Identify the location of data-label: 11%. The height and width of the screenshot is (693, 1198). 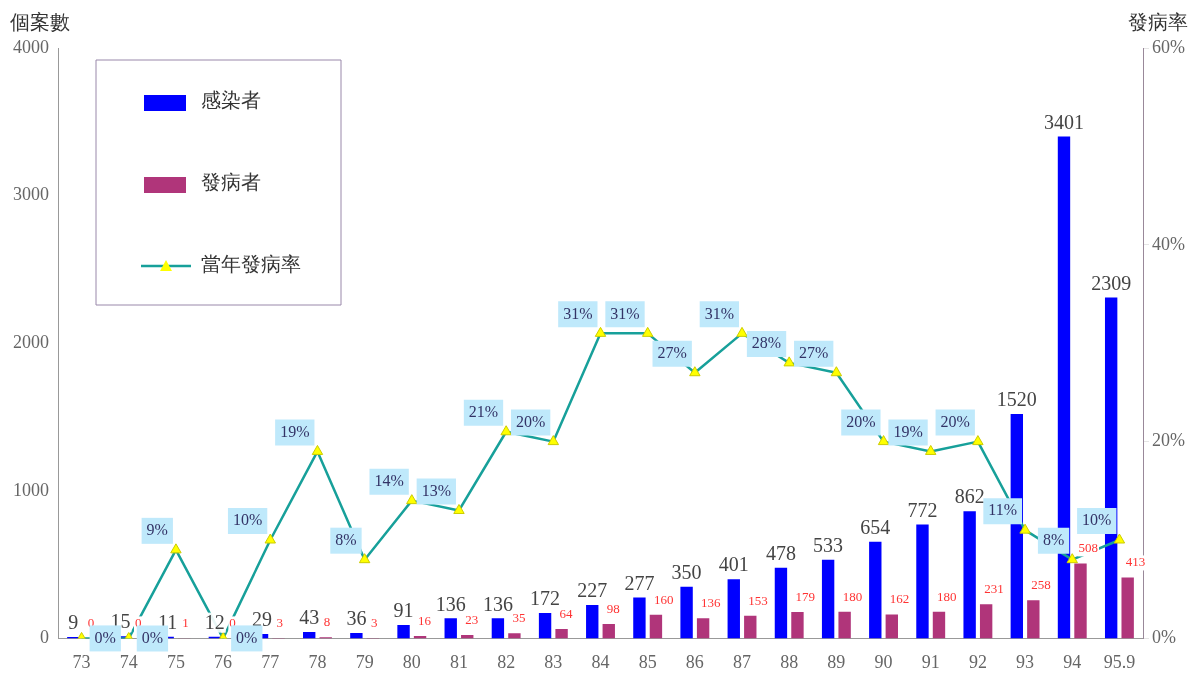
(1003, 510).